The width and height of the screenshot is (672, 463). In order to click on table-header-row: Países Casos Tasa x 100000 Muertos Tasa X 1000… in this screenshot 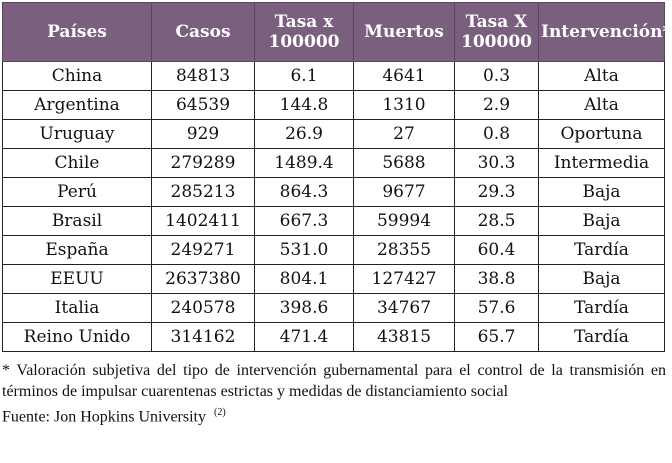, I will do `click(336, 32)`.